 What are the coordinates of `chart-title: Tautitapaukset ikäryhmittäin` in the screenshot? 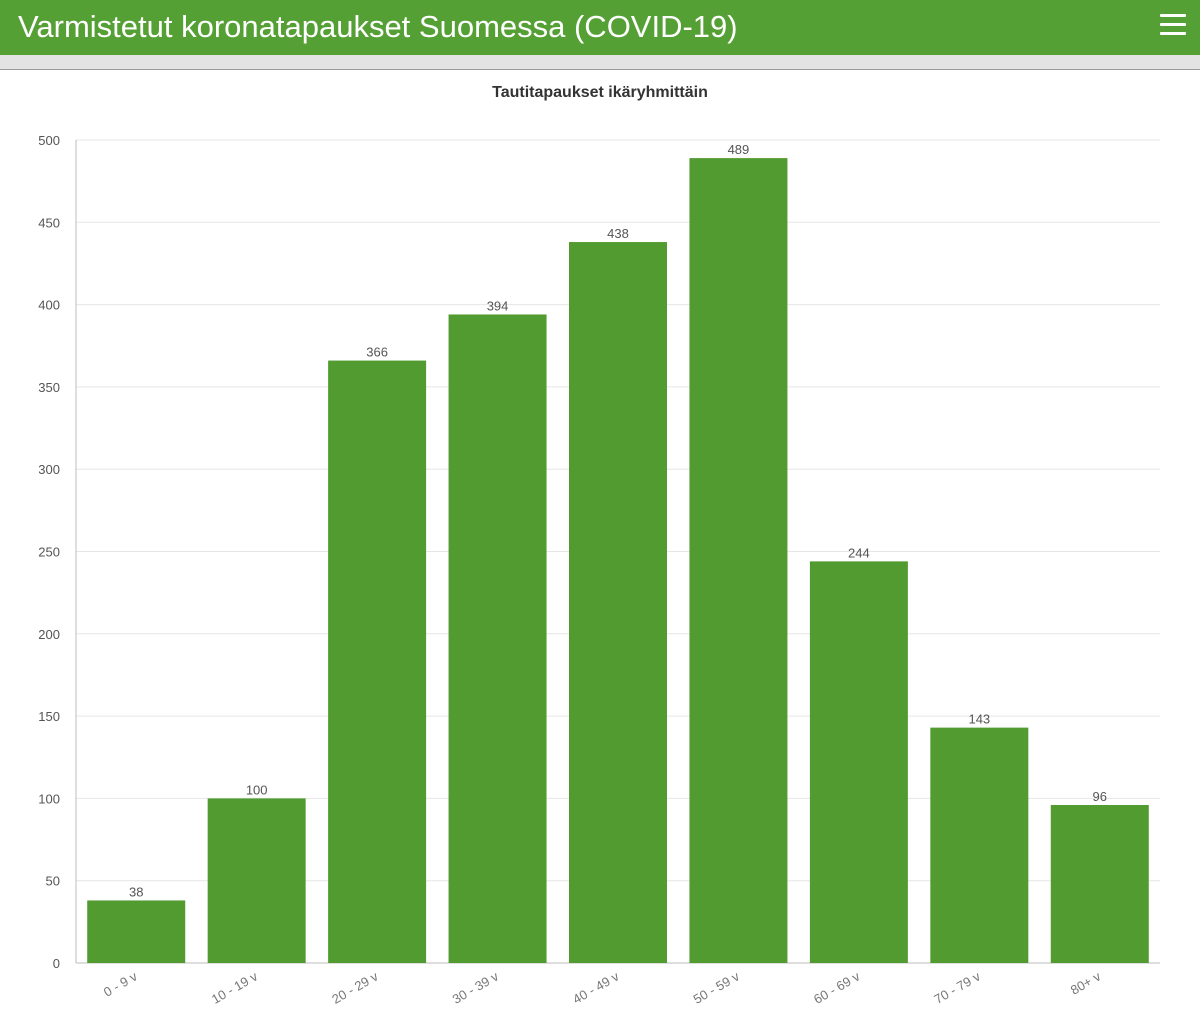 It's located at (600, 92).